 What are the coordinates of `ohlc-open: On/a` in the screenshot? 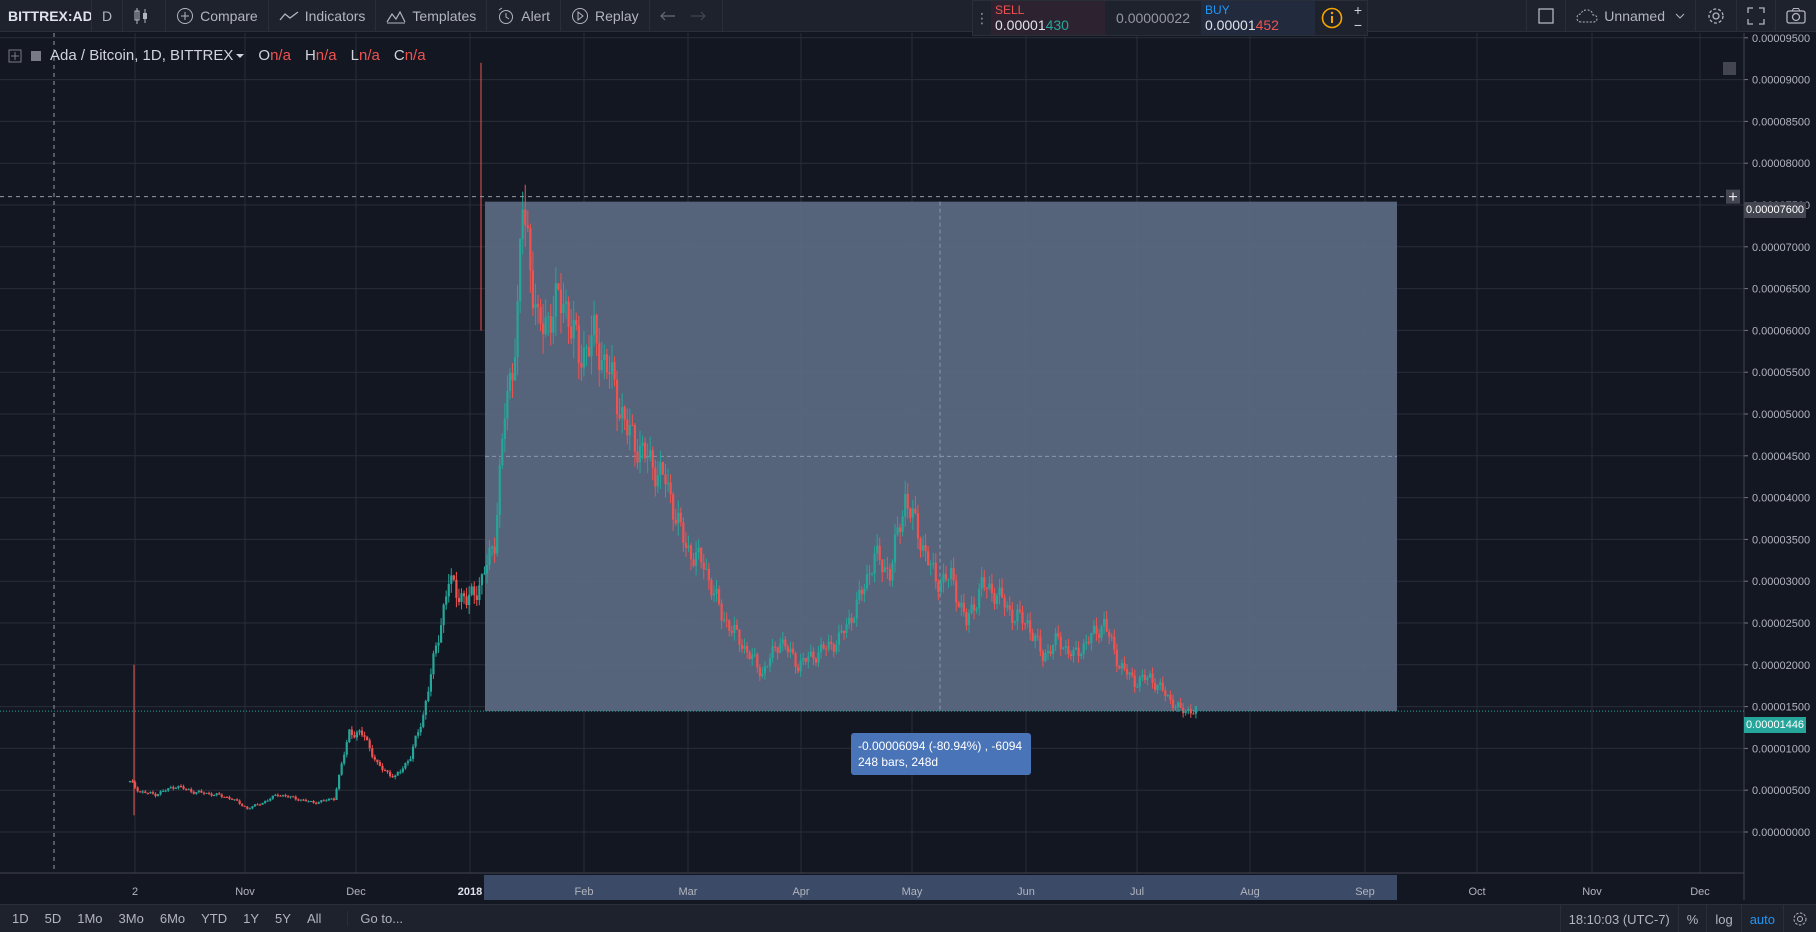 It's located at (274, 55).